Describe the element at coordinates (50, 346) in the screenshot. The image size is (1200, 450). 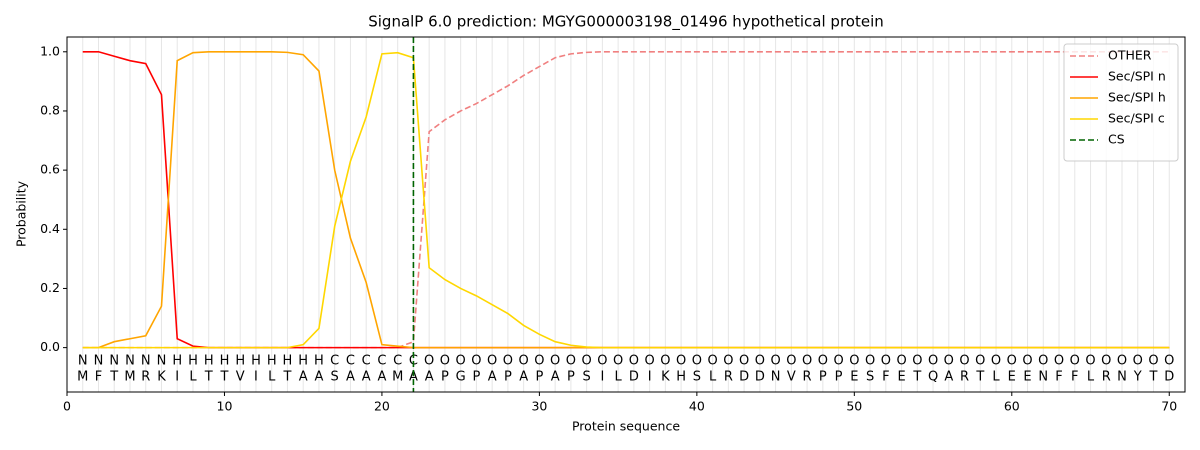
I see `y-tick-label: 0.0` at that location.